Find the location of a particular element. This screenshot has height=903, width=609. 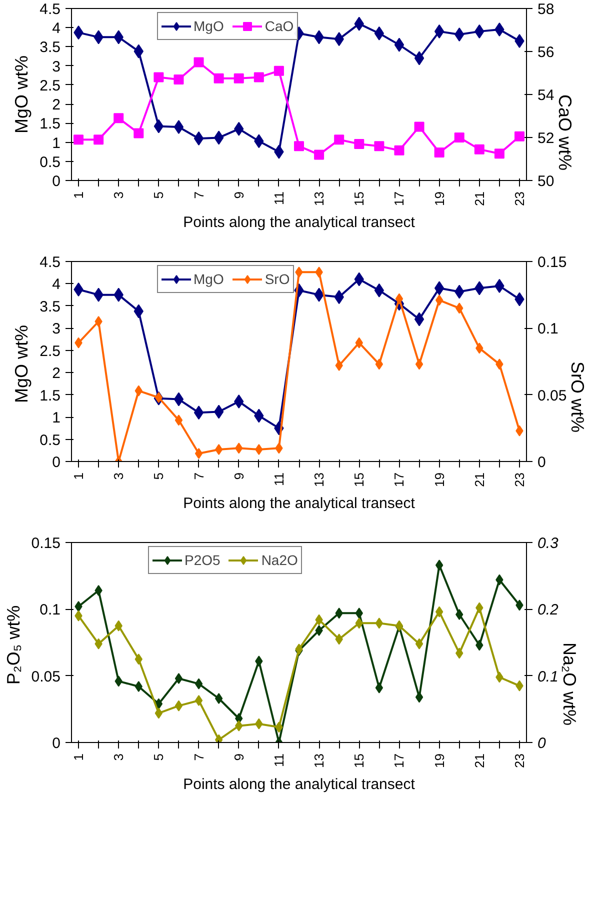

y2-tick-label: 56 is located at coordinates (546, 52).